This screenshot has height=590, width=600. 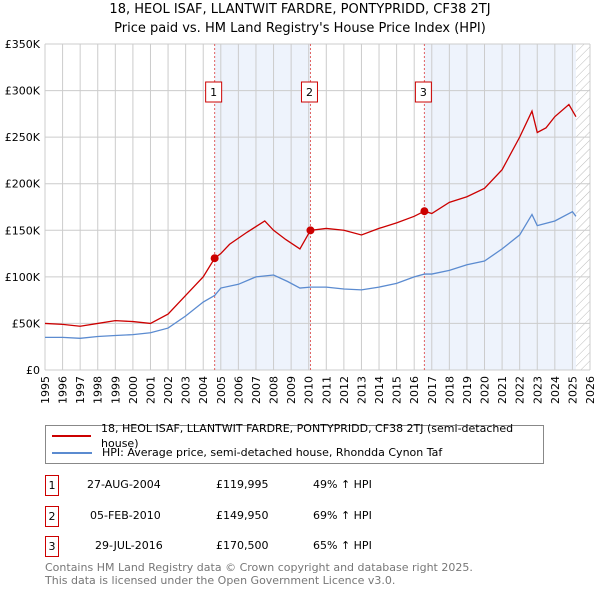 What do you see at coordinates (414, 390) in the screenshot?
I see `x-tick-label: 2016` at bounding box center [414, 390].